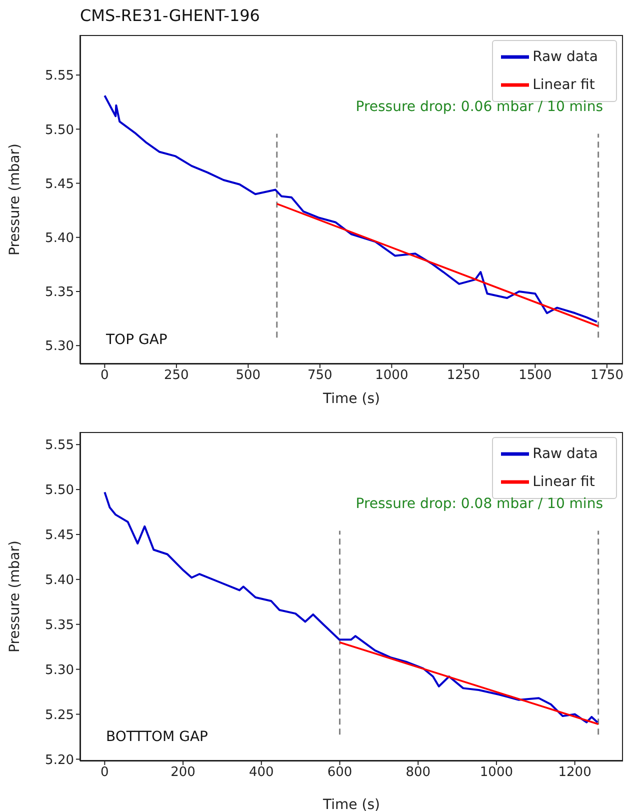 The height and width of the screenshot is (811, 633). I want to click on x-tick-label: 250, so click(176, 376).